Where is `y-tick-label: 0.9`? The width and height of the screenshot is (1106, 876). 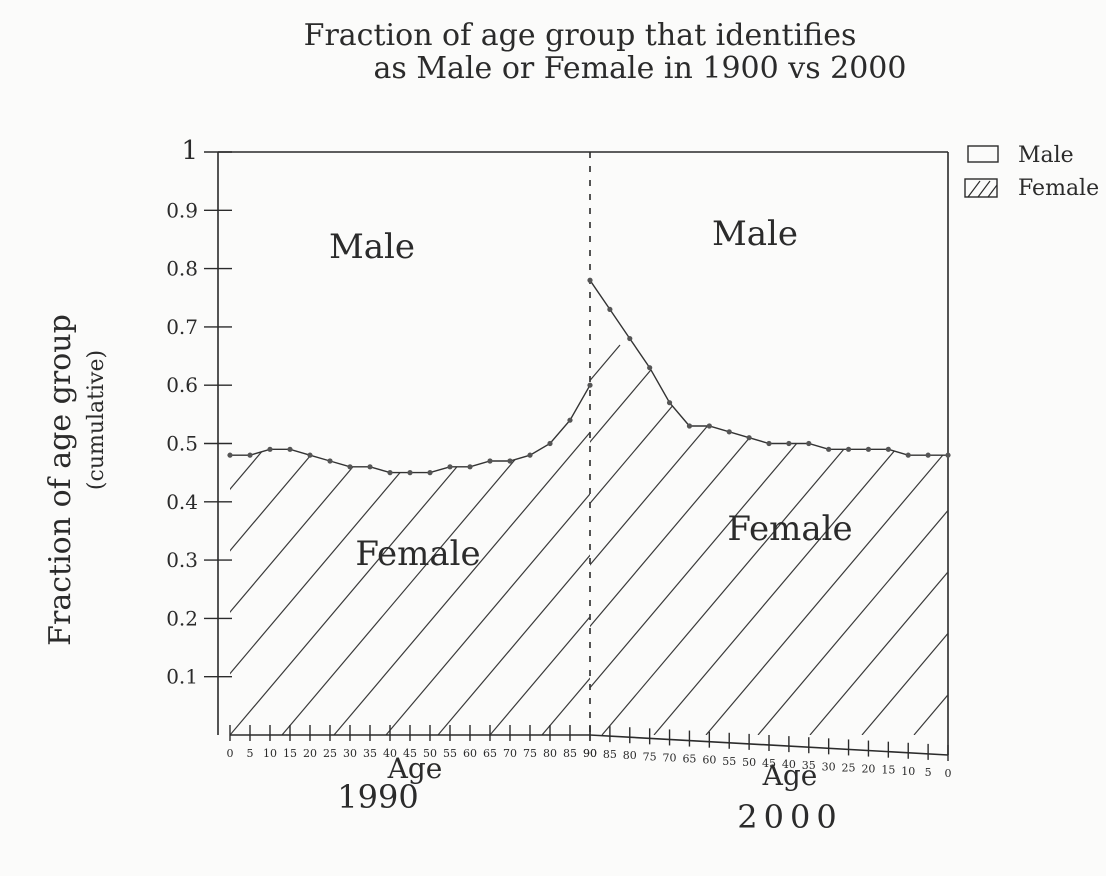
y-tick-label: 0.9 is located at coordinates (182, 210).